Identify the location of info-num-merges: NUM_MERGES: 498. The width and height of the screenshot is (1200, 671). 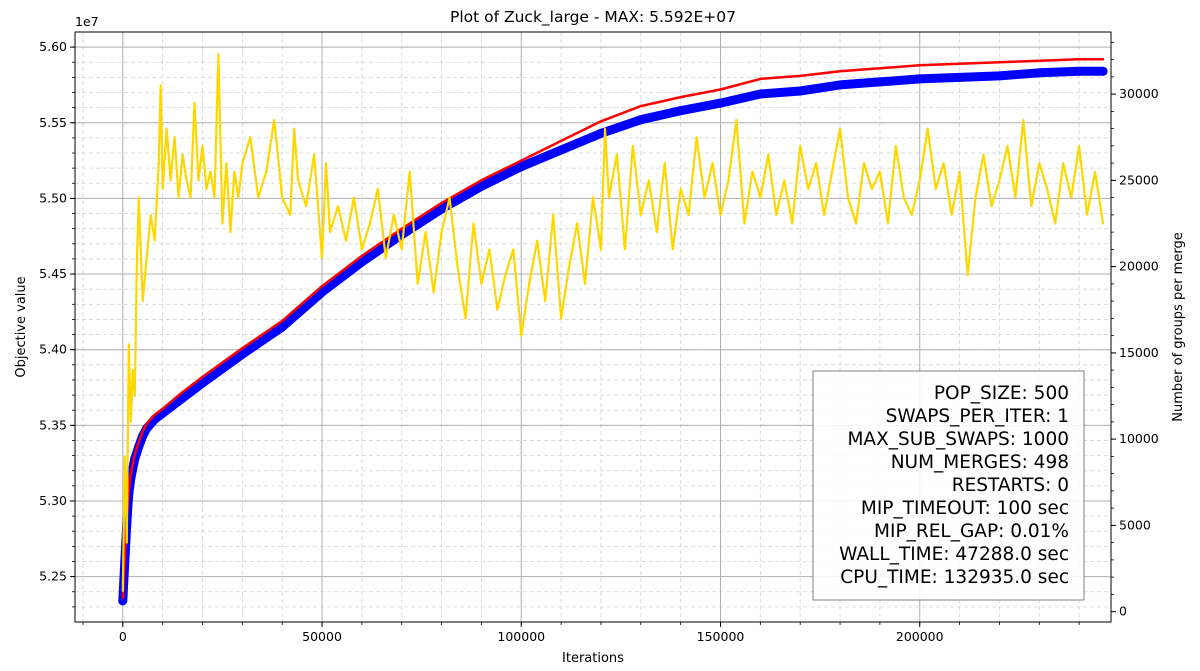
(980, 462).